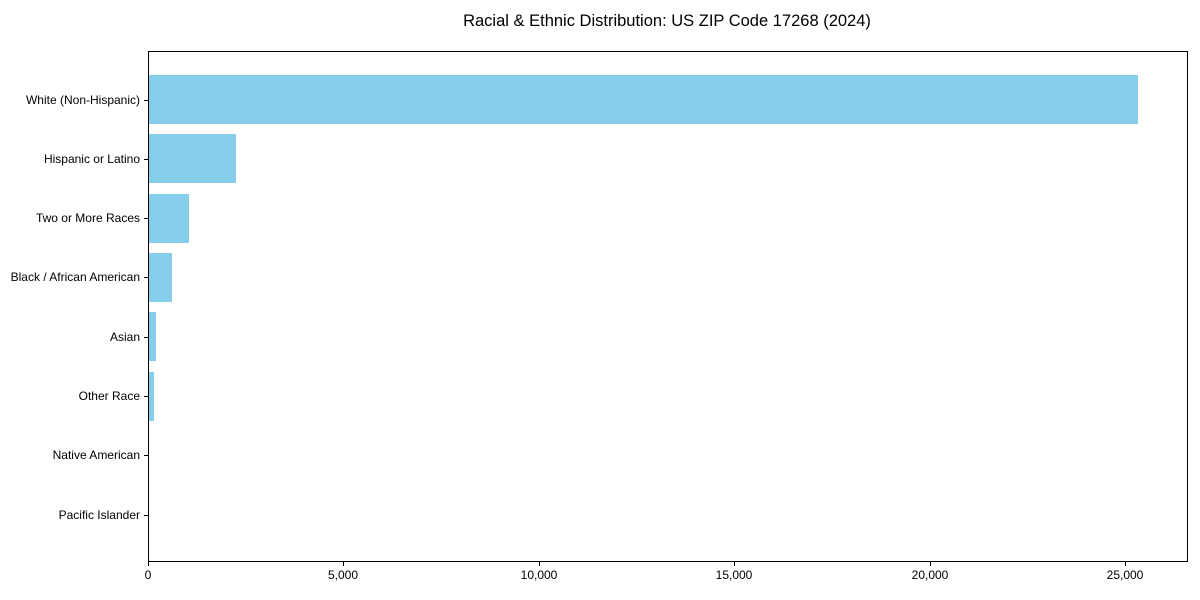  Describe the element at coordinates (152, 337) in the screenshot. I see `bar-asian` at that location.